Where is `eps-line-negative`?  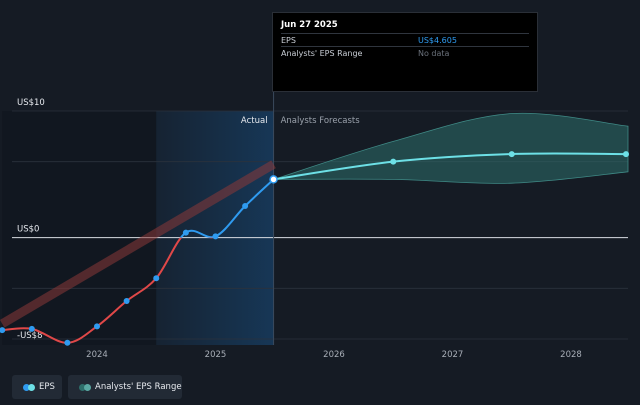
eps-line-negative is located at coordinates (108, 290).